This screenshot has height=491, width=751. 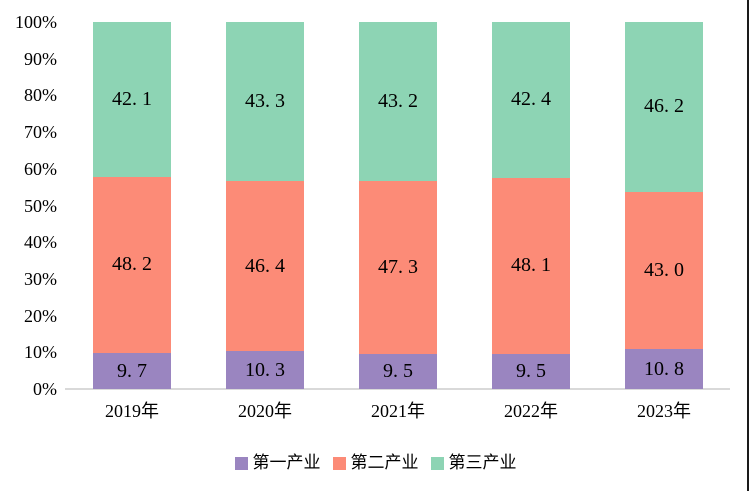 I want to click on bar-column: 10. 8 43. 0 46. 2, so click(x=664, y=205).